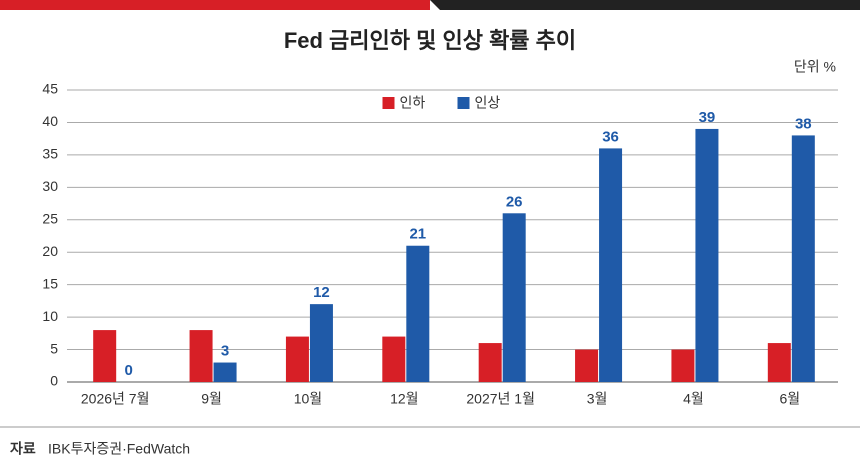 Image resolution: width=860 pixels, height=474 pixels. Describe the element at coordinates (707, 117) in the screenshot. I see `value-label: 39` at that location.